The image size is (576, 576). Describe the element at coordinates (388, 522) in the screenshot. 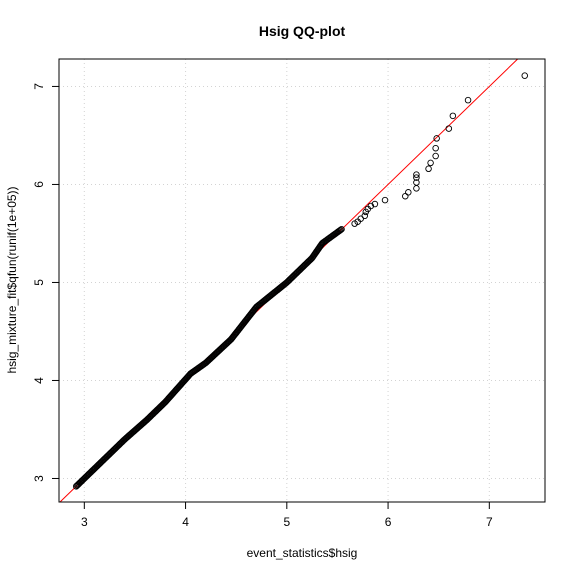

I see `x-tick-label: 6` at that location.